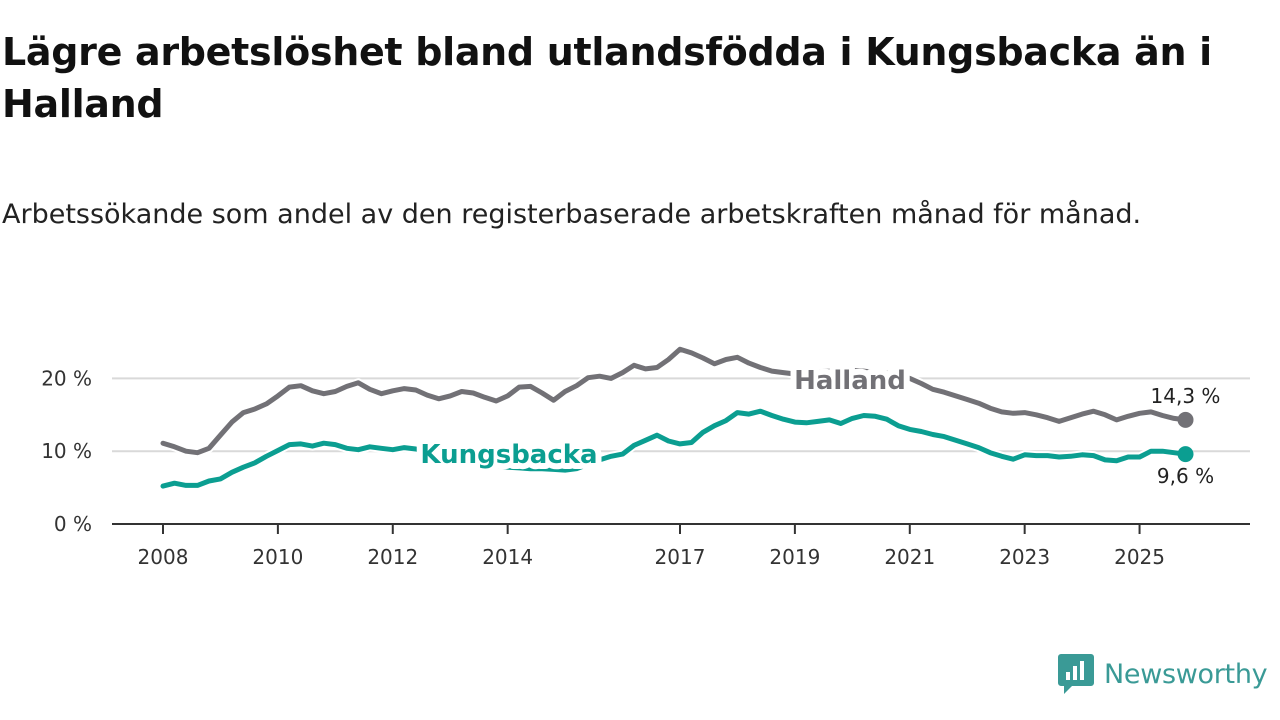 This screenshot has height=720, width=1280. What do you see at coordinates (680, 557) in the screenshot?
I see `x-tick-label: 2017` at bounding box center [680, 557].